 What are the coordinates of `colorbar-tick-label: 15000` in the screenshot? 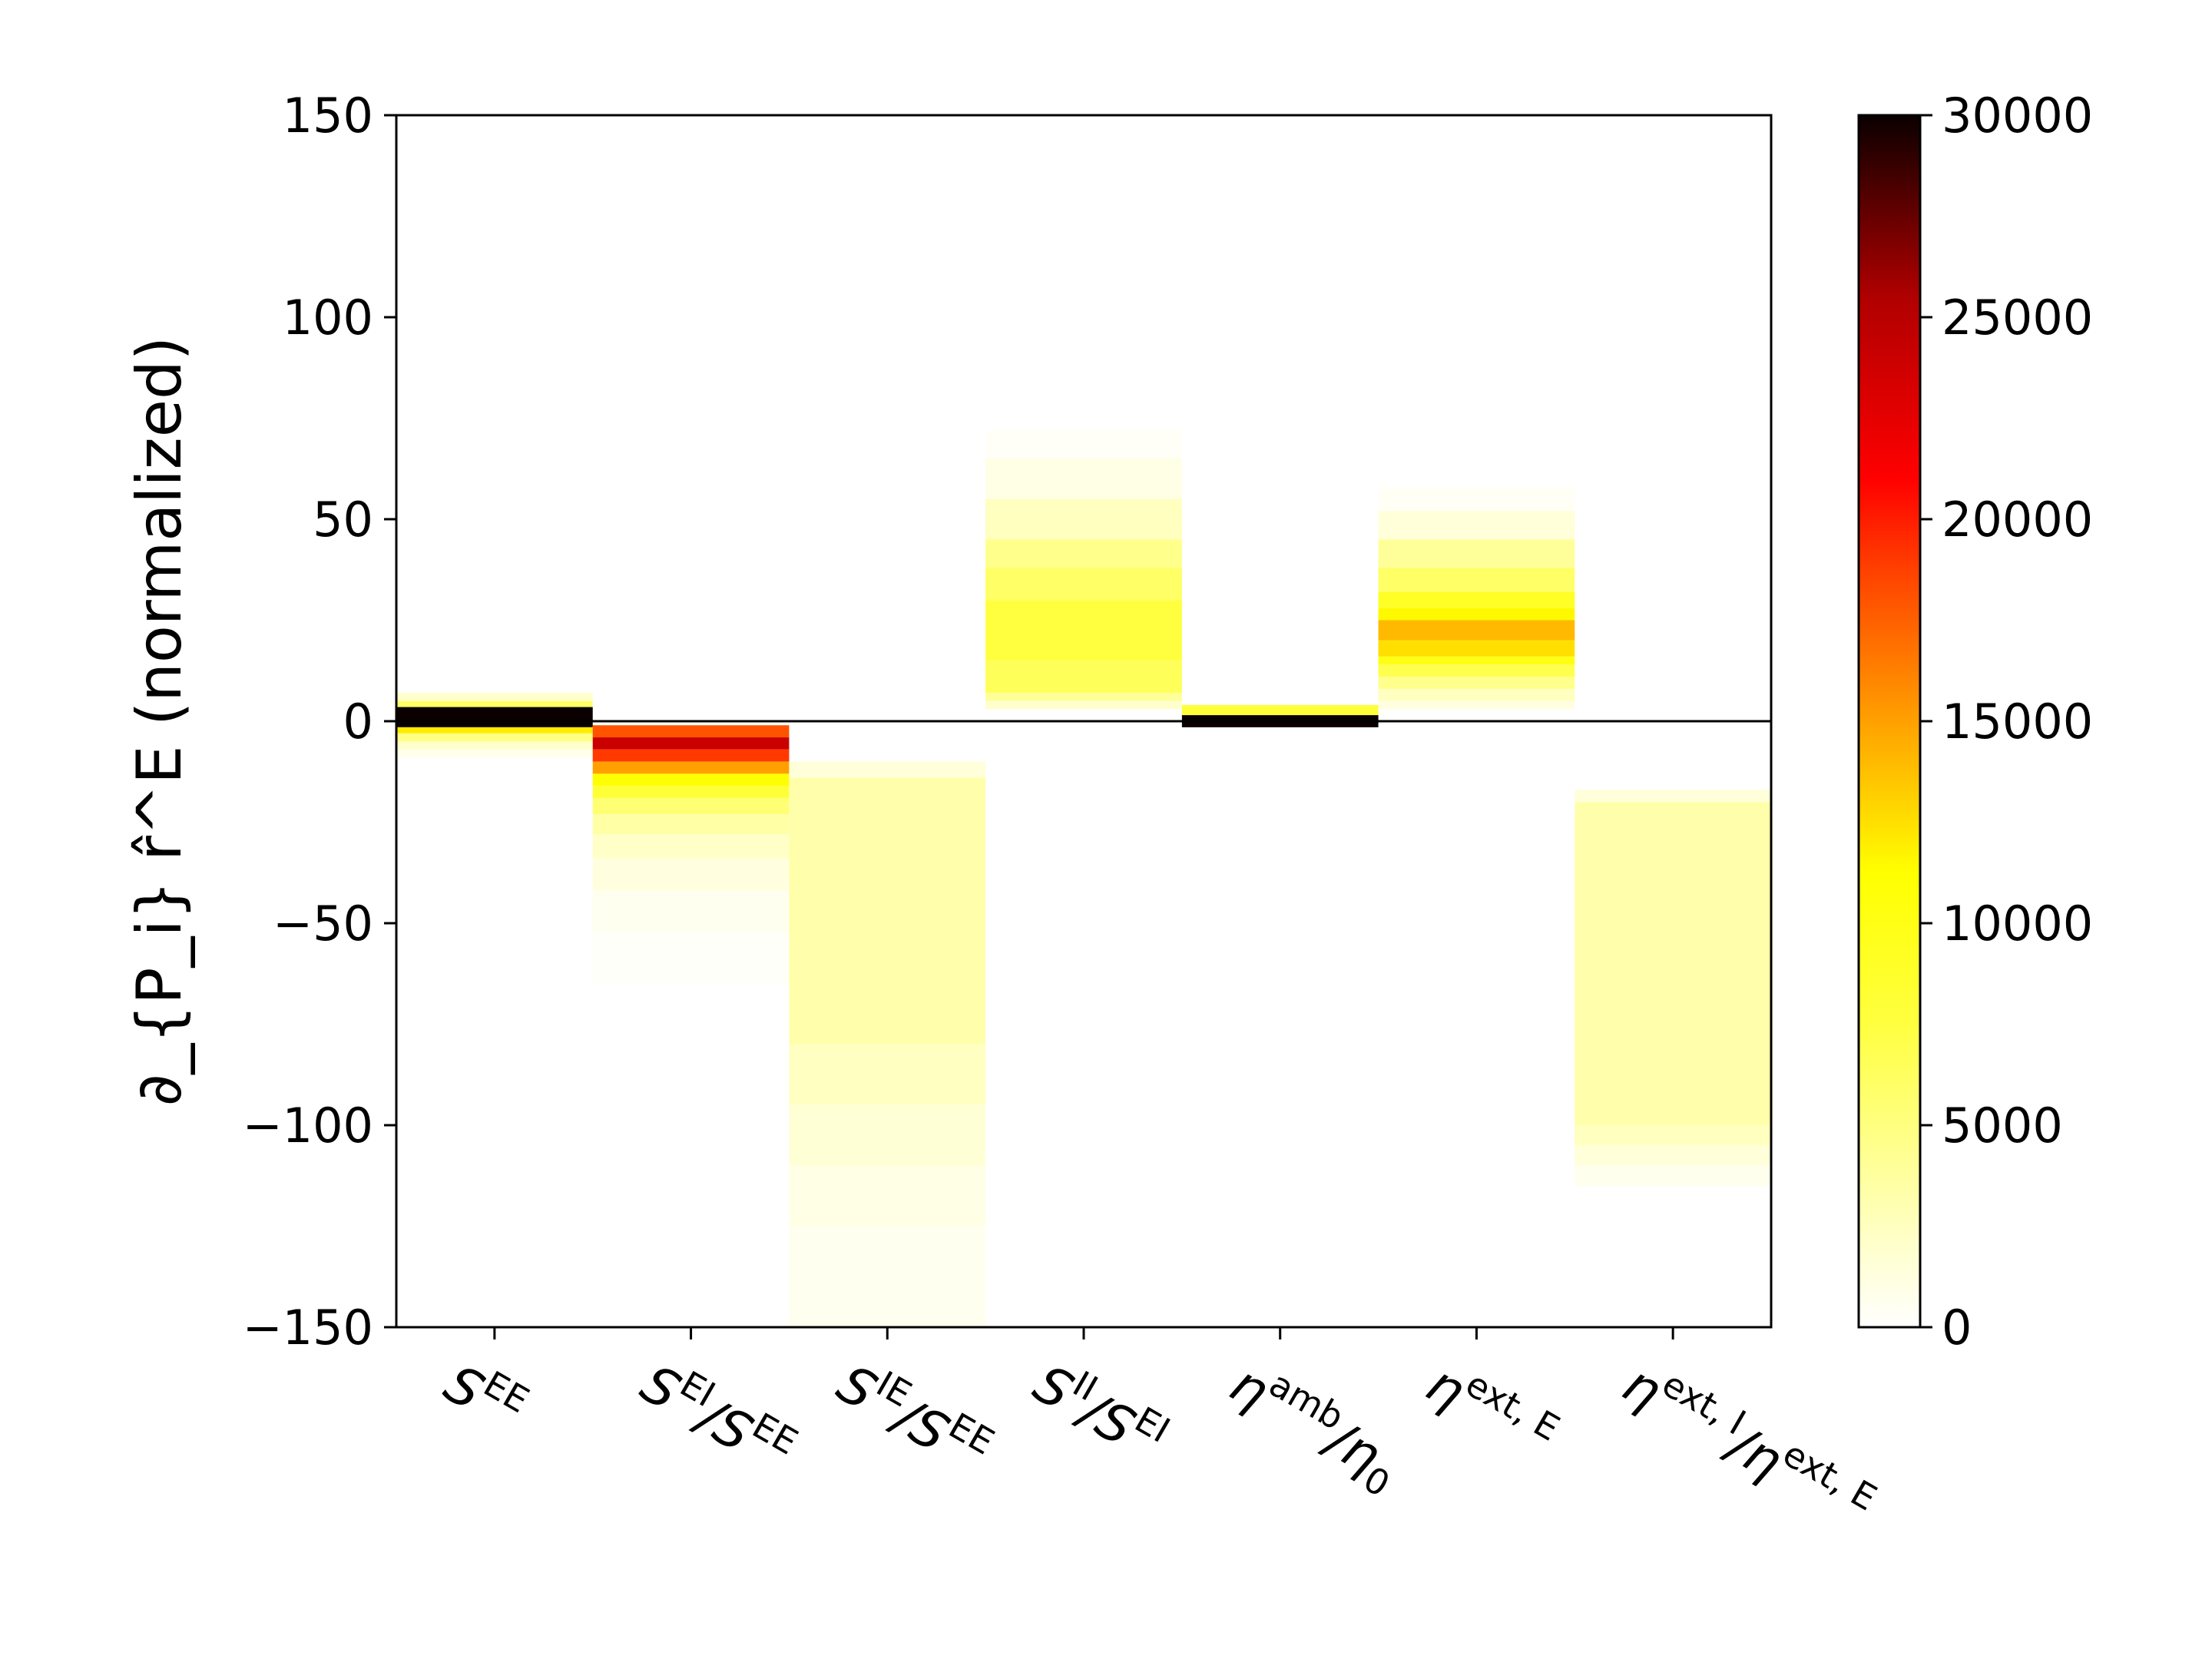 It's located at (2017, 722).